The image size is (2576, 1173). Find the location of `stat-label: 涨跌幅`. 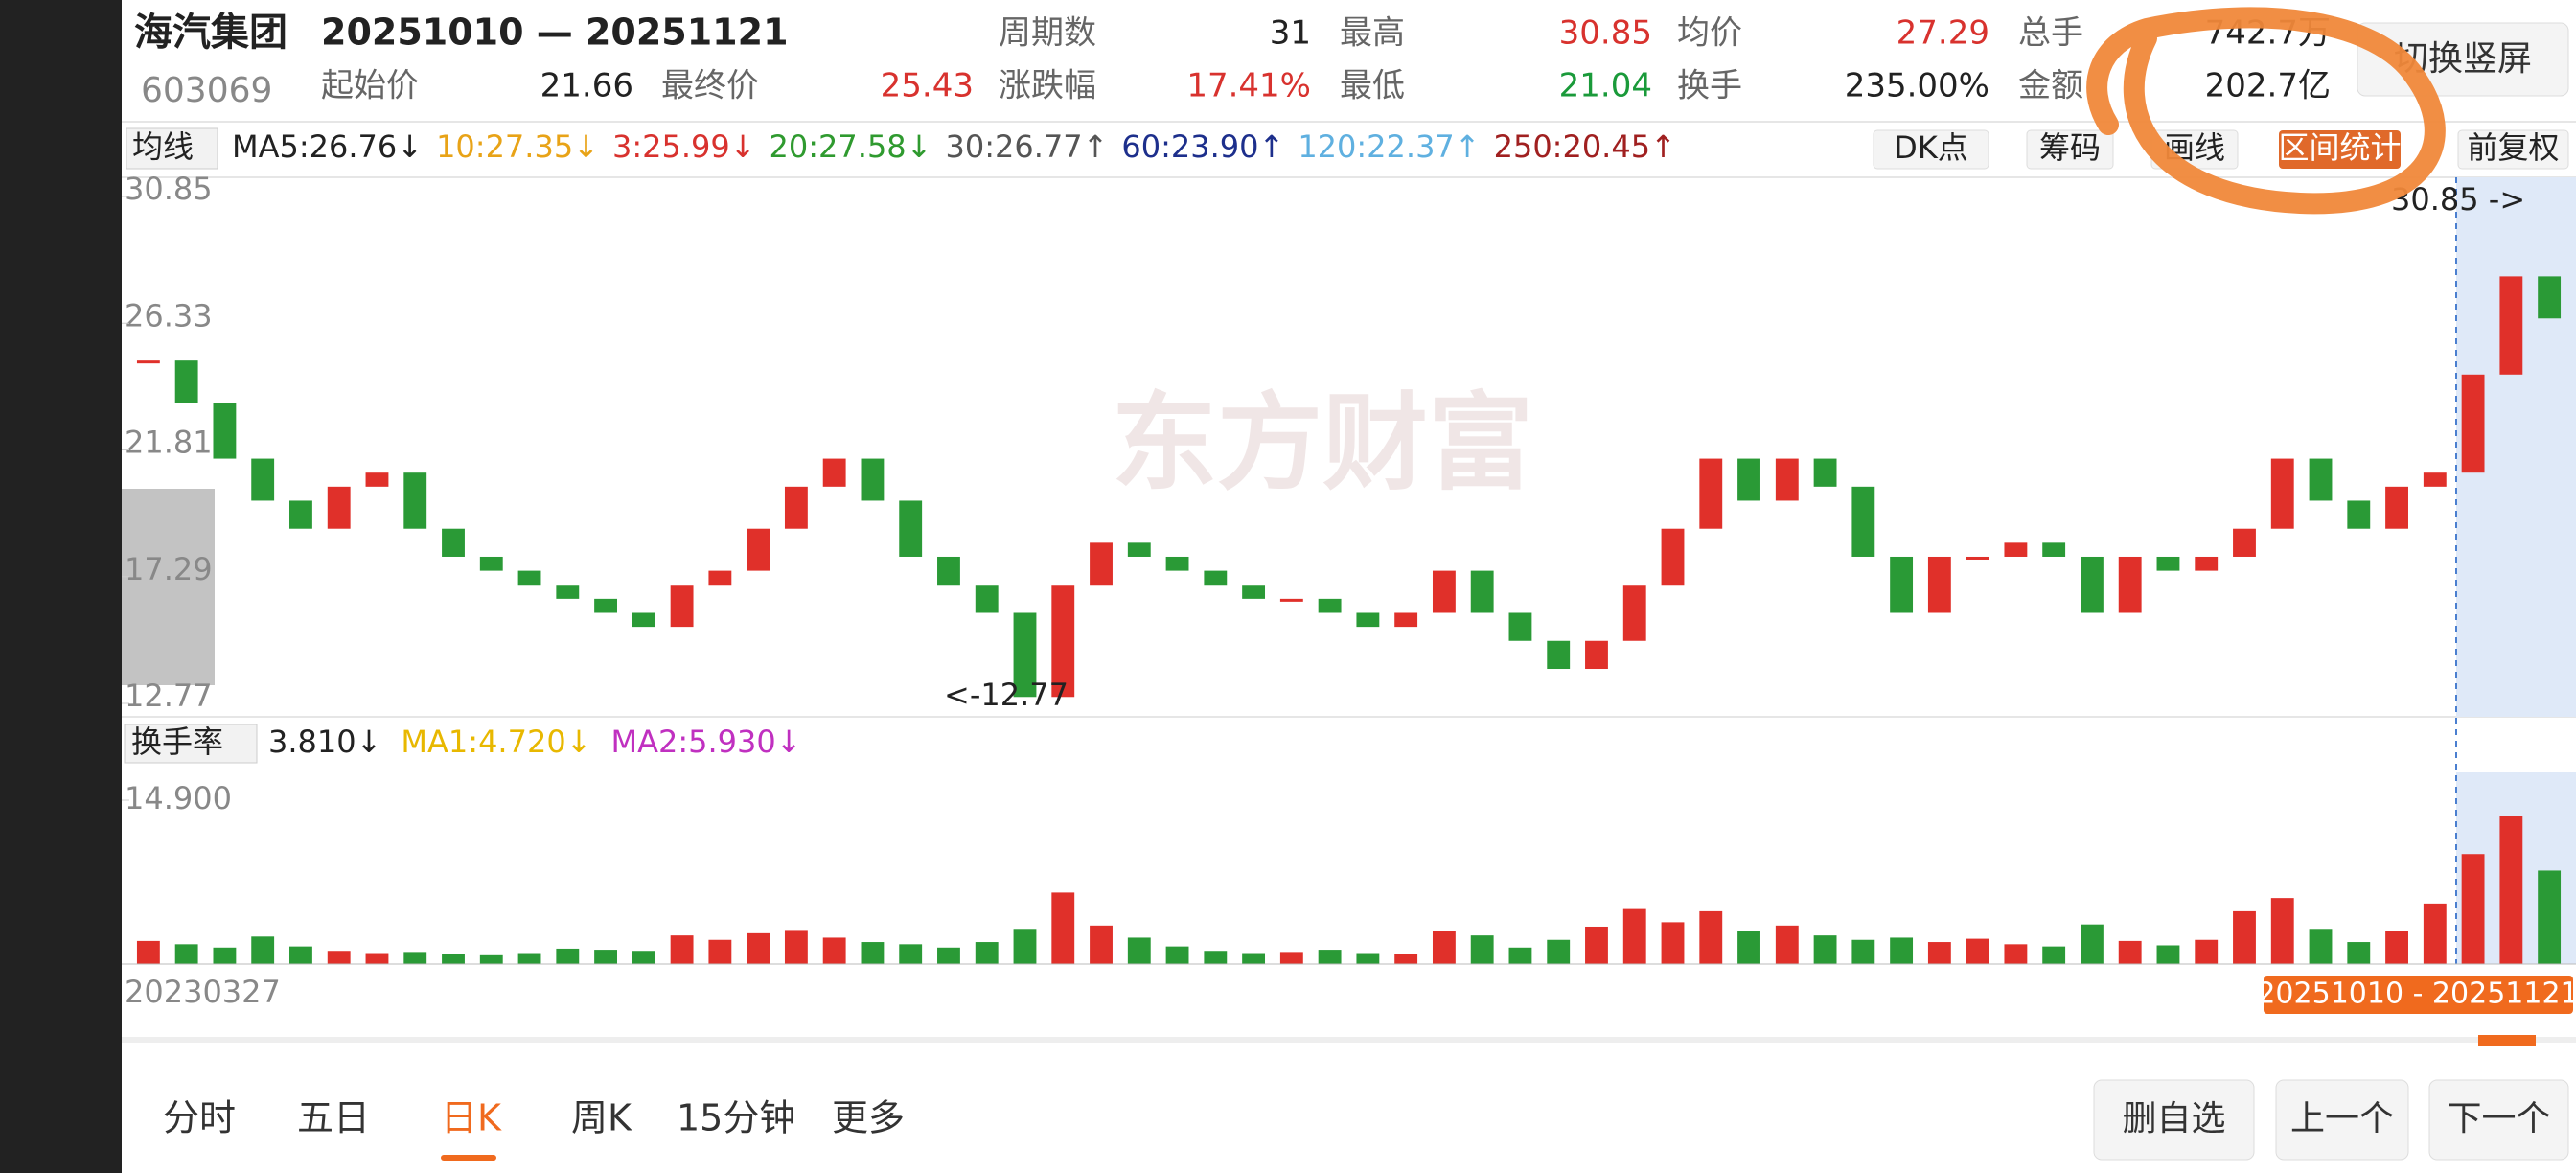

stat-label: 涨跌幅 is located at coordinates (1047, 86).